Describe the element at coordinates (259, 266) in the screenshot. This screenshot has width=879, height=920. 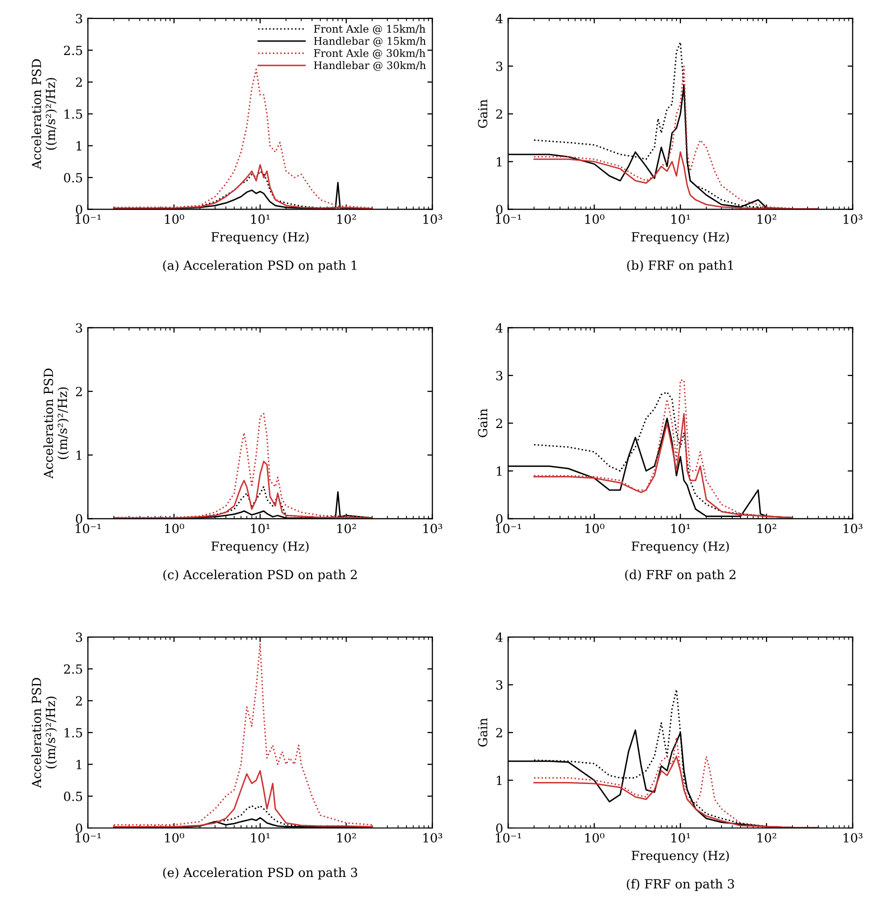
I see `text: (a) Acceleration PSD on path 1` at that location.